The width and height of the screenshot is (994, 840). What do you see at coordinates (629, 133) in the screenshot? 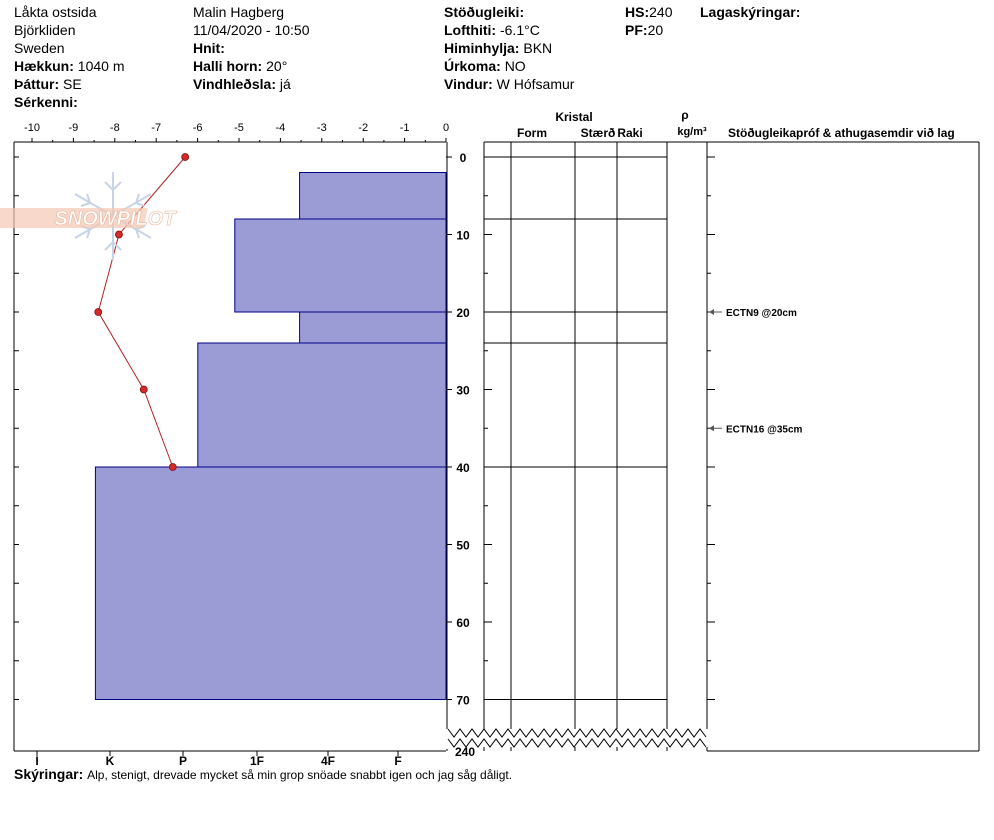
I see `column-moisture: Raki` at bounding box center [629, 133].